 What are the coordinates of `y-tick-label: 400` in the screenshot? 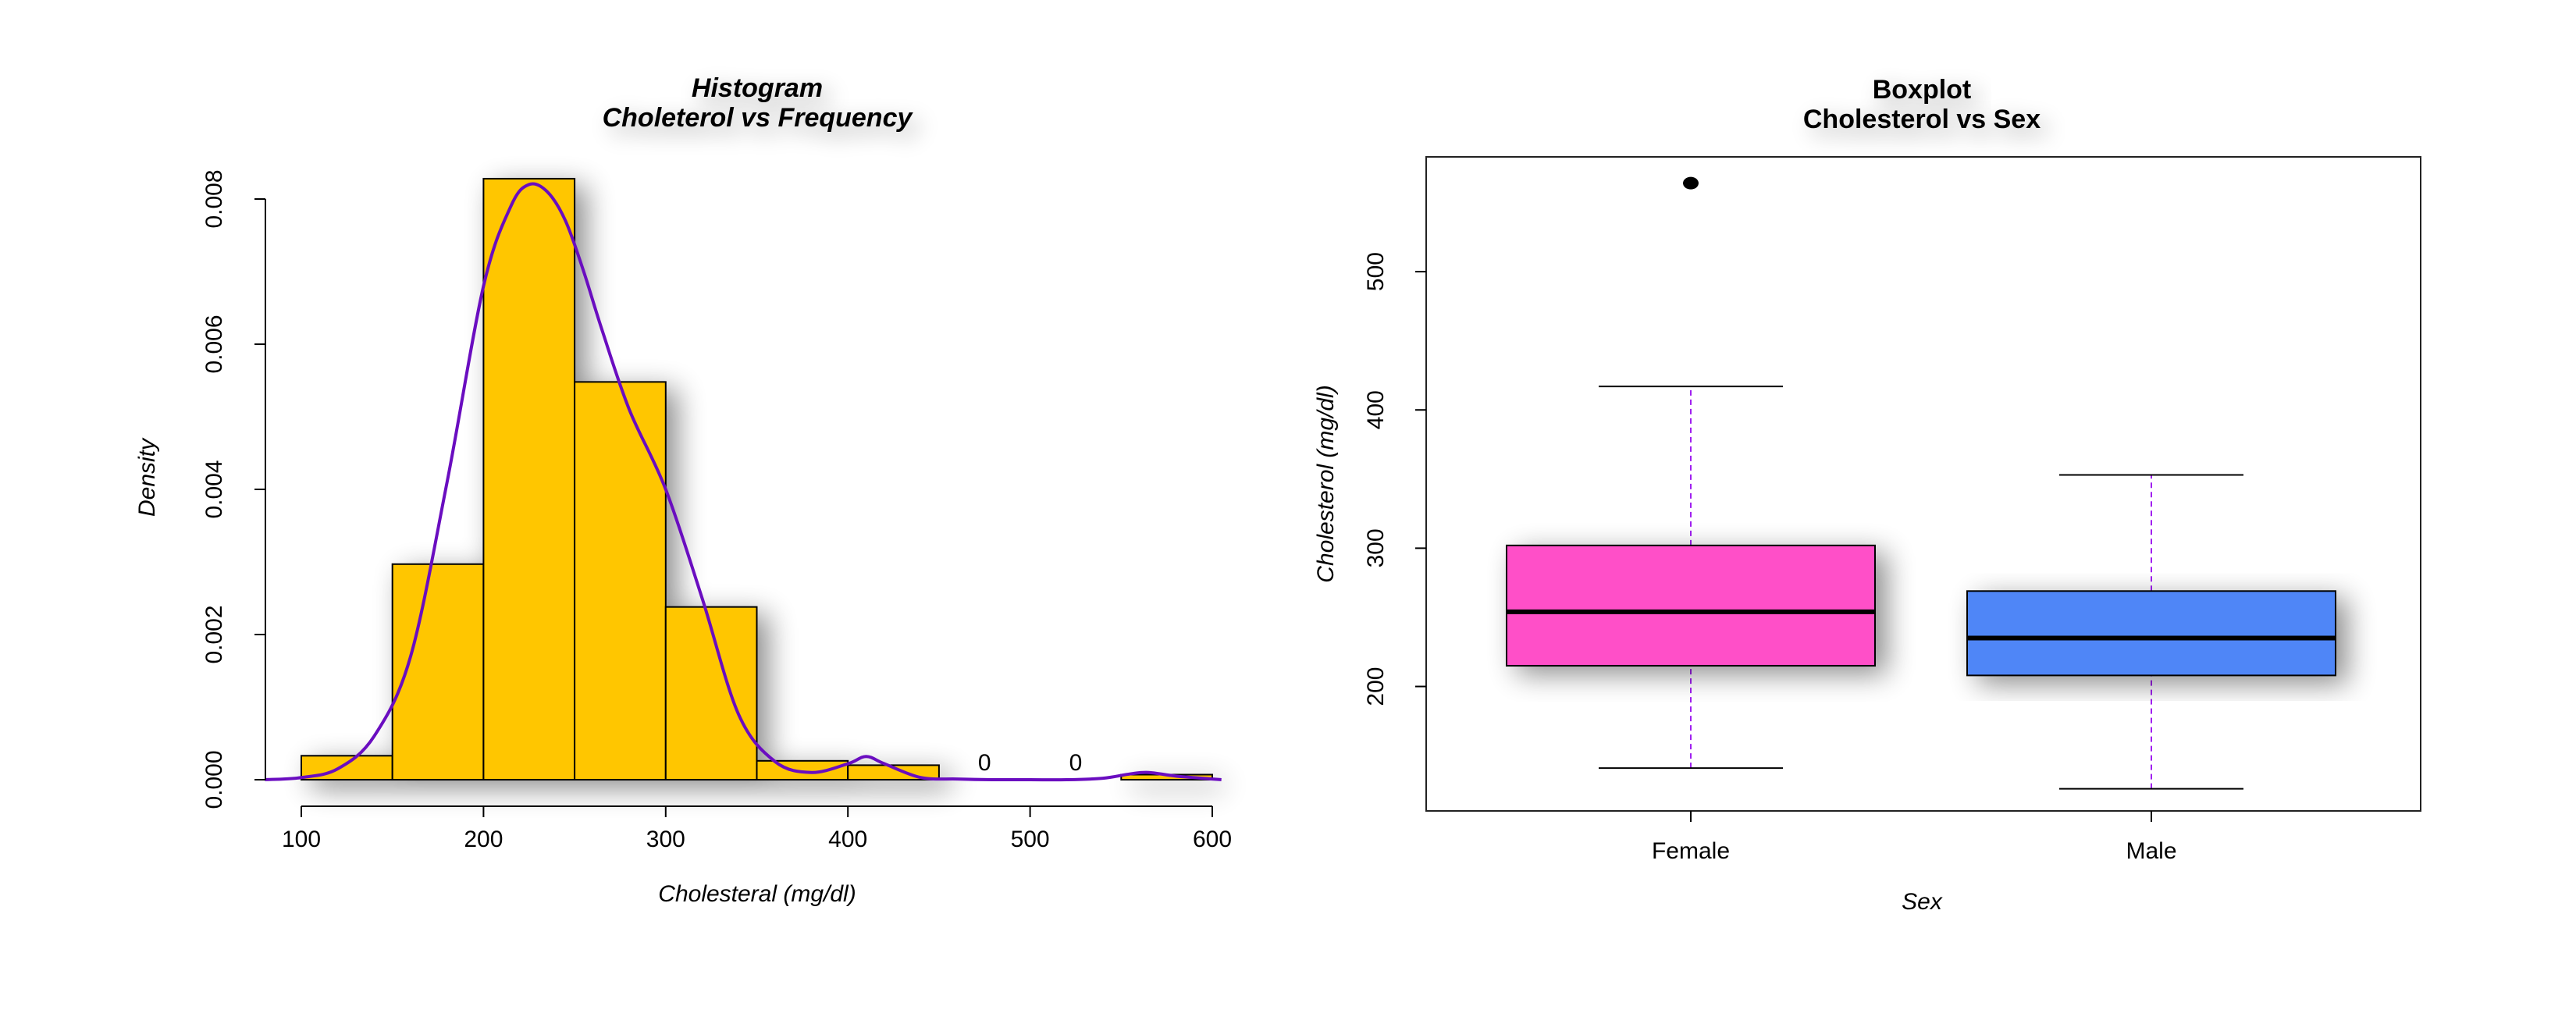 It's located at (1376, 409).